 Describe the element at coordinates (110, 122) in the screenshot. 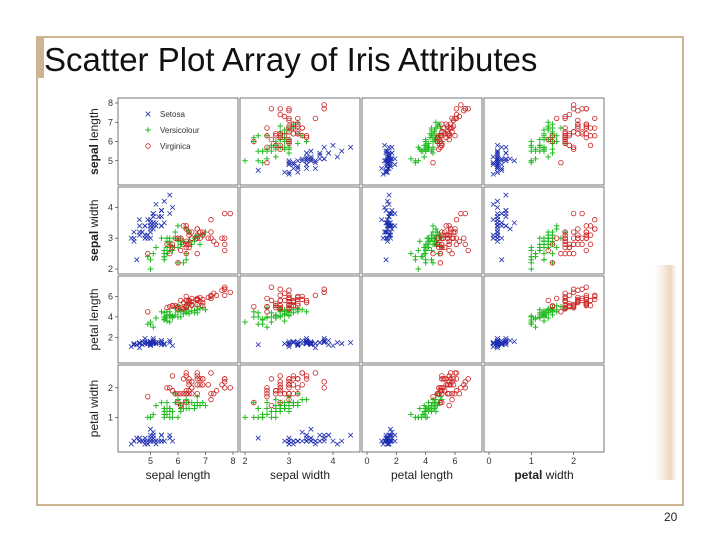

I see `y-tick-label: 7` at that location.